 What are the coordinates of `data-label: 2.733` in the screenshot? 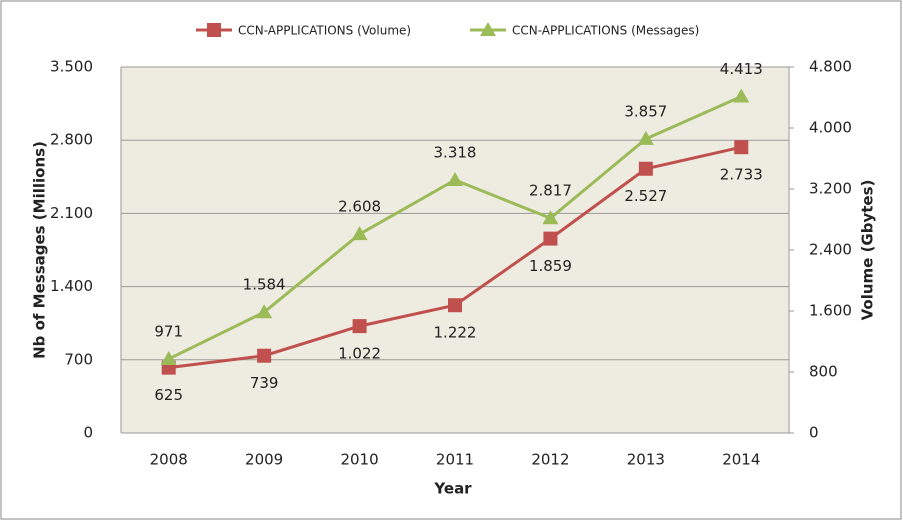 It's located at (741, 175).